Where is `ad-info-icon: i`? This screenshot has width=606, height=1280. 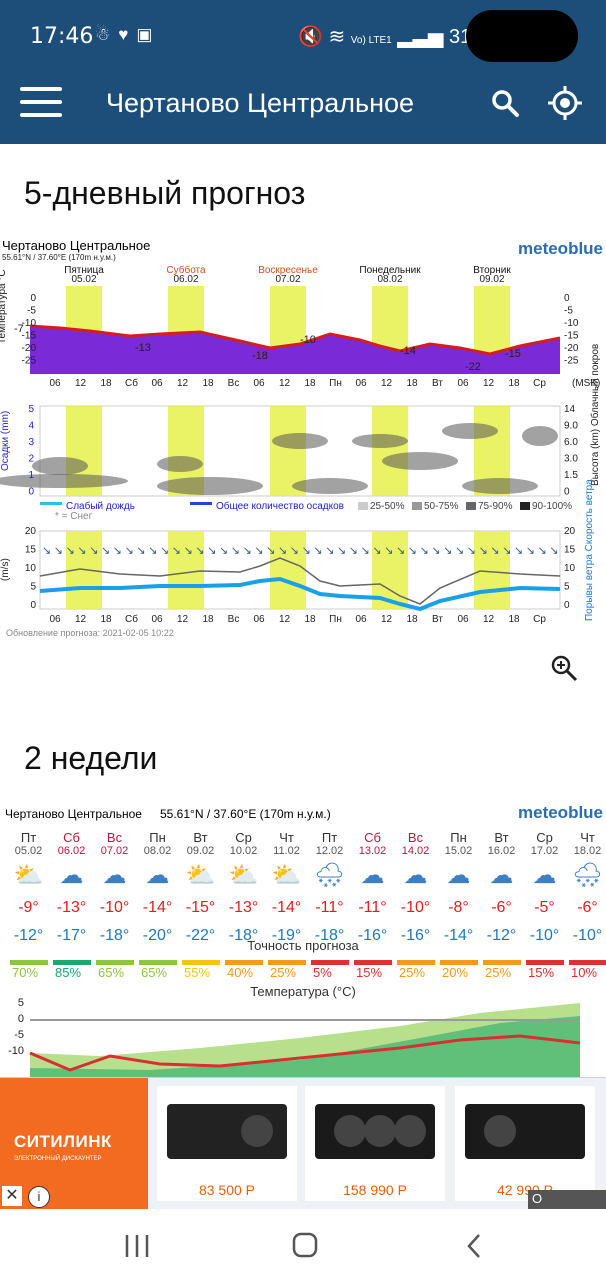 ad-info-icon: i is located at coordinates (39, 1197).